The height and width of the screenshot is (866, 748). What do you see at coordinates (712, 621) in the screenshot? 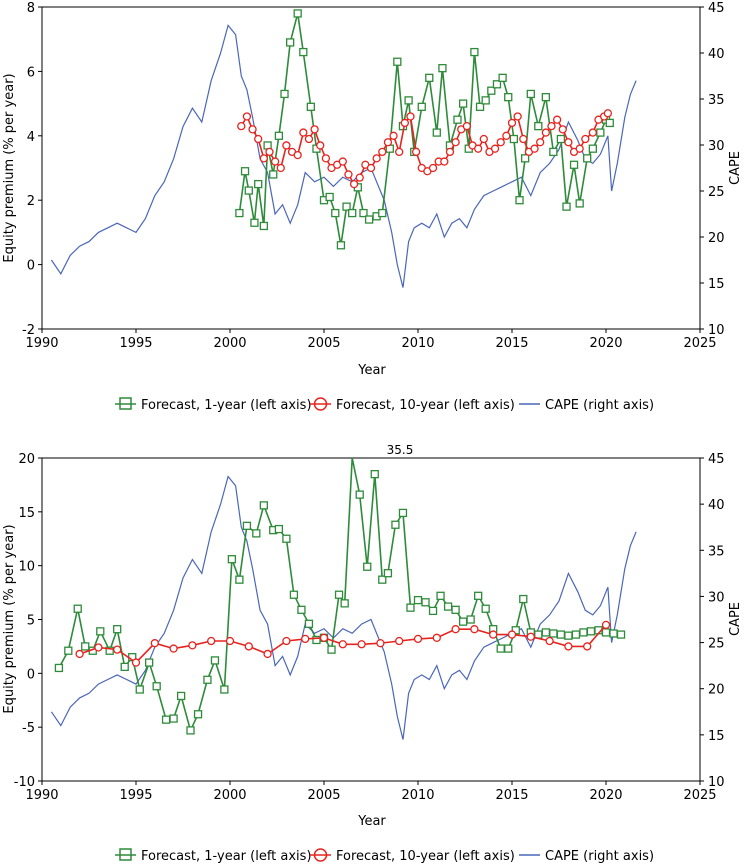
I see `y2-ticks: 10 15 20 25 30 35 40 45` at bounding box center [712, 621].